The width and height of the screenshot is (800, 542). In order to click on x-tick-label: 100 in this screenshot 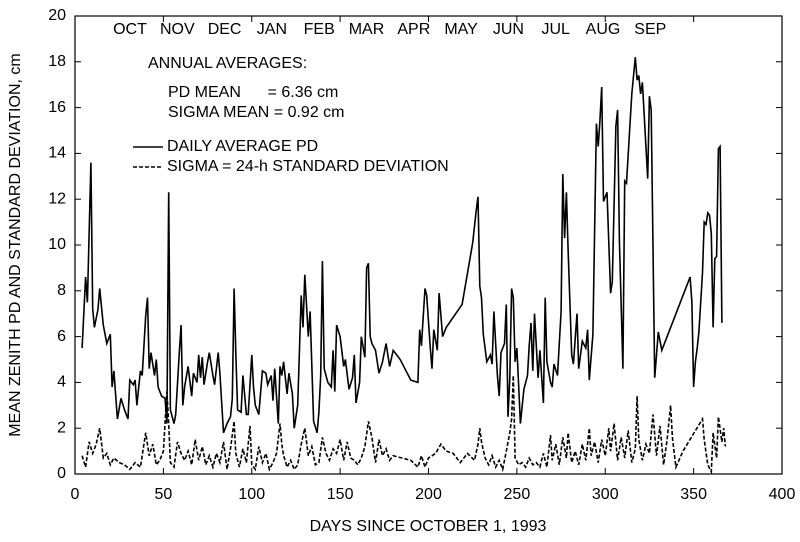, I will do `click(251, 494)`.